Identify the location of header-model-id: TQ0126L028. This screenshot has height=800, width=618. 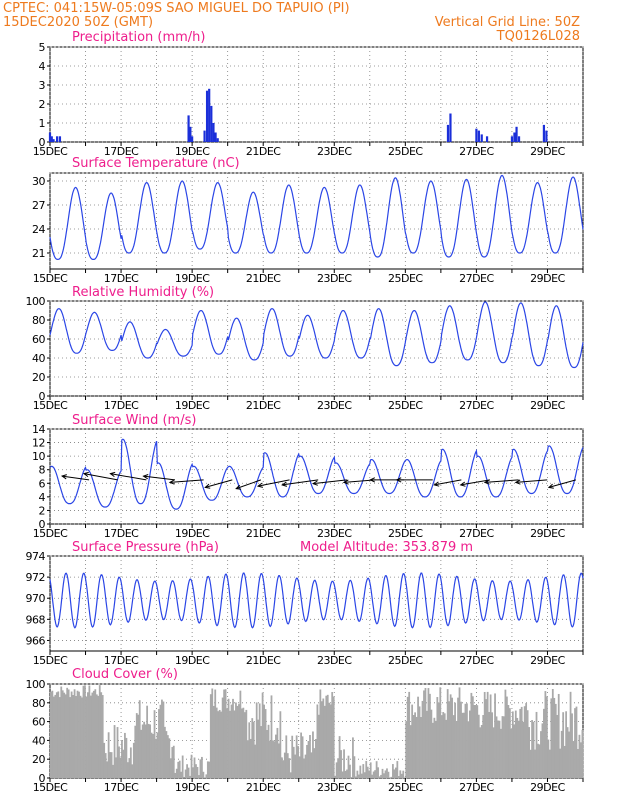
(538, 36).